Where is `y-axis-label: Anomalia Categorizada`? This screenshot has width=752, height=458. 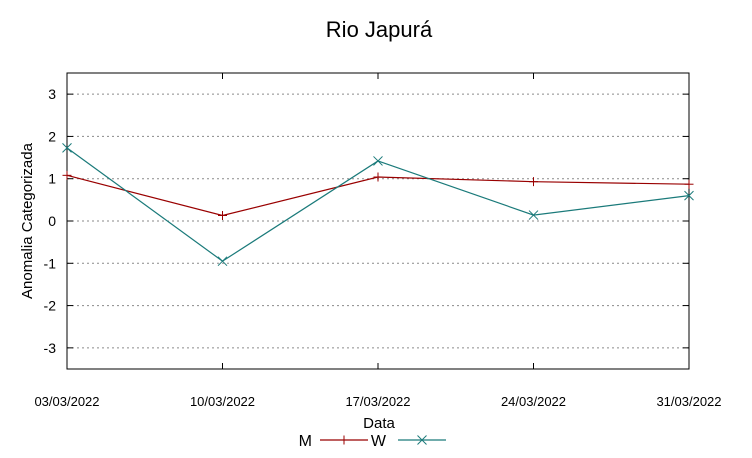 y-axis-label: Anomalia Categorizada is located at coordinates (27, 220).